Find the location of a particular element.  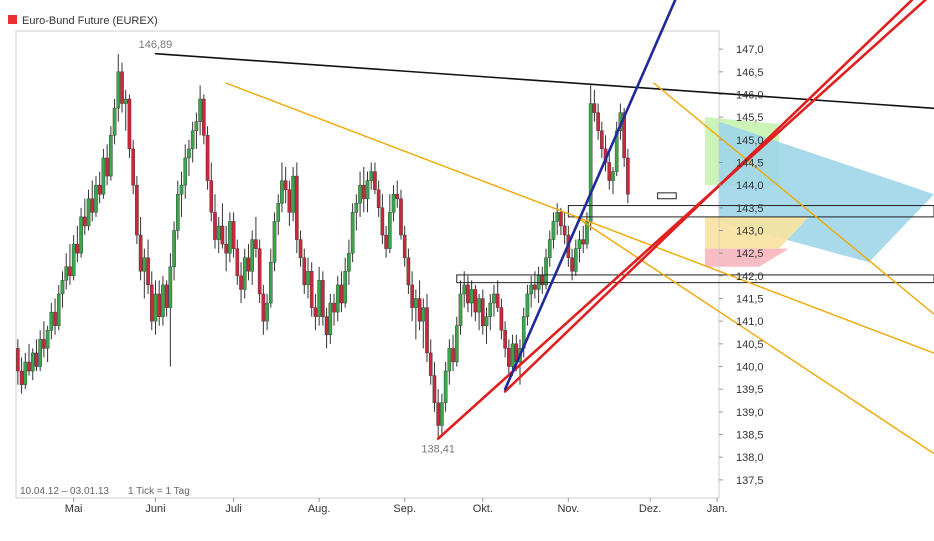

y-tick-label: 139,5 is located at coordinates (750, 390).